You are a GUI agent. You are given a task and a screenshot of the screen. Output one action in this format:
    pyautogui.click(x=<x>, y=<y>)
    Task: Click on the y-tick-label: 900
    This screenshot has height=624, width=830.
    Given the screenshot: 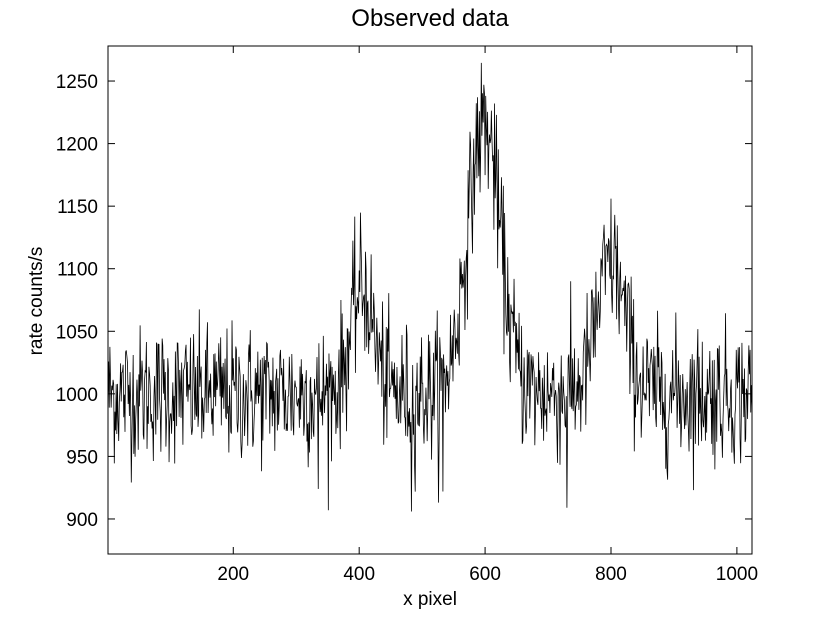 What is the action you would take?
    pyautogui.click(x=82, y=520)
    